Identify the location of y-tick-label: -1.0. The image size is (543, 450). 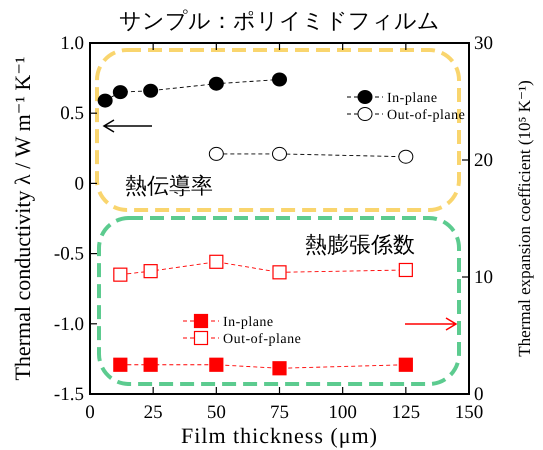
(69, 324).